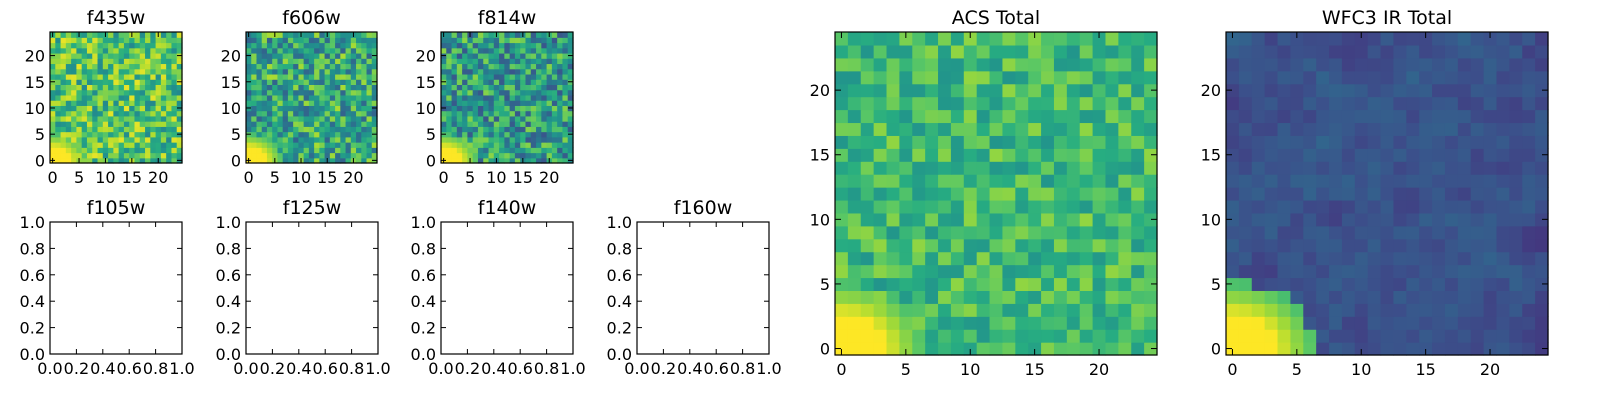  I want to click on y-tick-label: 0.2, so click(32, 328).